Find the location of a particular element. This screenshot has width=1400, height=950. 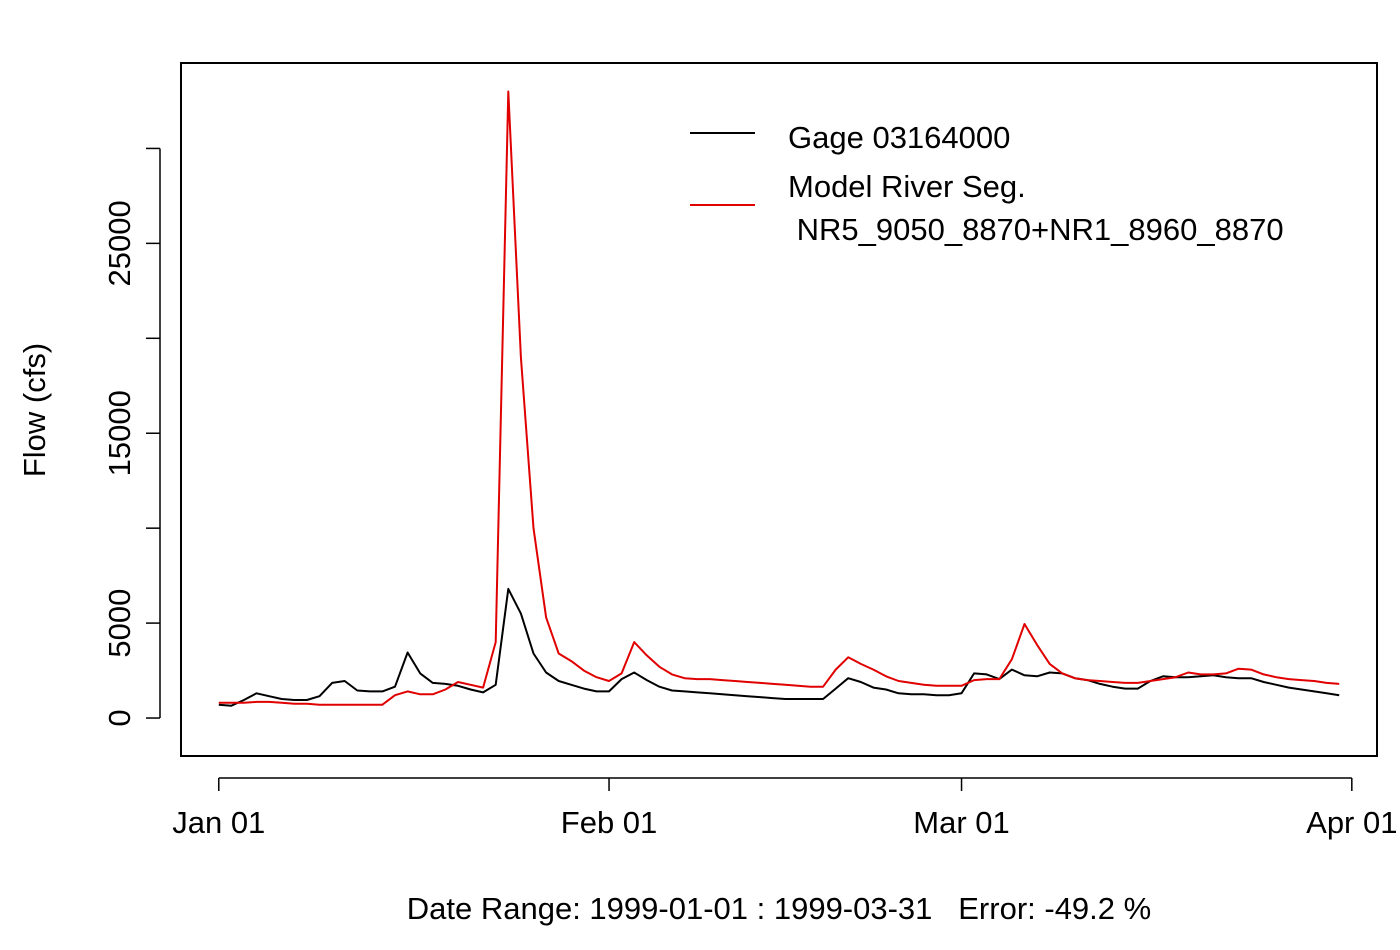

x-axis: Jan 01 Feb 01 Mar 01 Apr 01 is located at coordinates (784, 808).